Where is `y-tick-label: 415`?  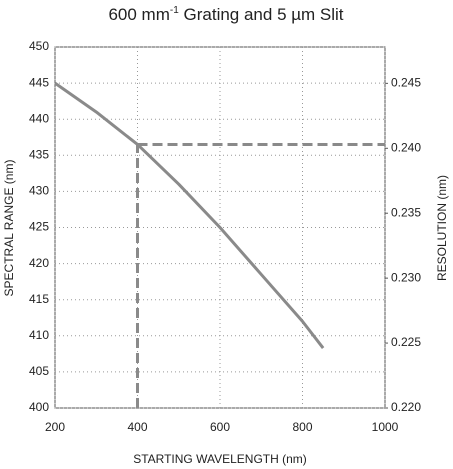
y-tick-label: 415 is located at coordinates (39, 299).